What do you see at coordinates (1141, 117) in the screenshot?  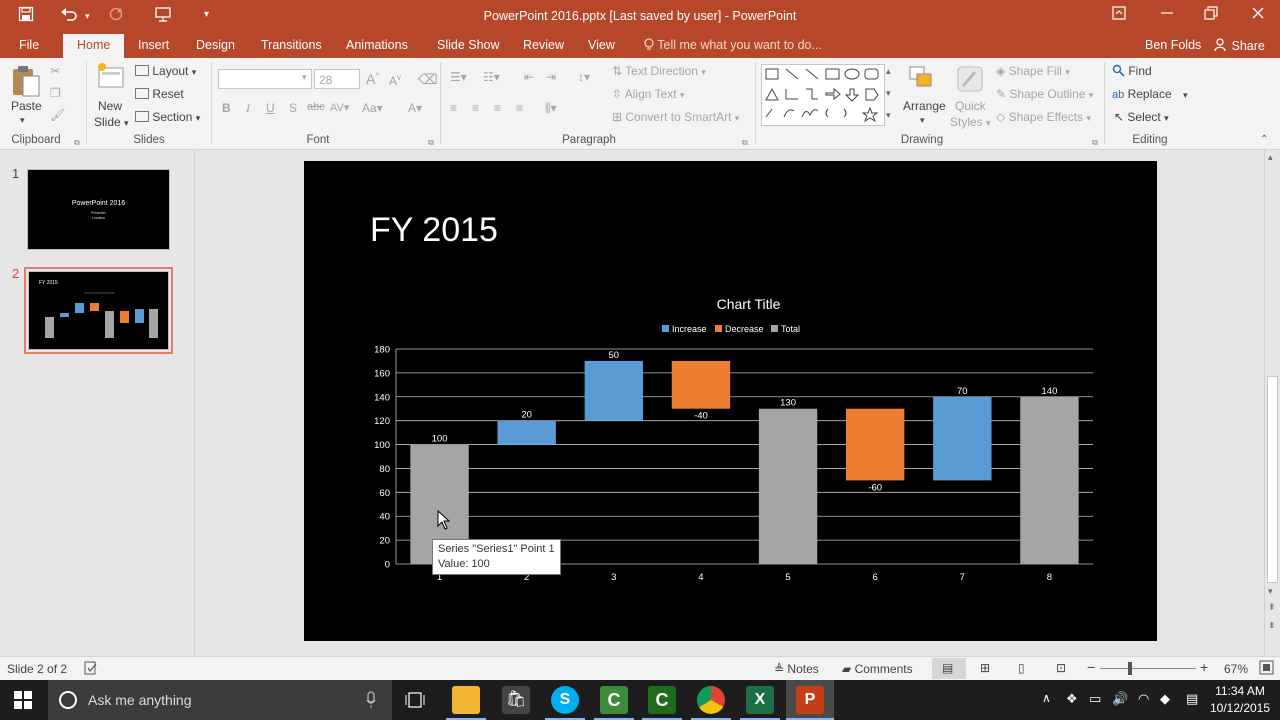 I see `select-button: ↖ Select ▾` at bounding box center [1141, 117].